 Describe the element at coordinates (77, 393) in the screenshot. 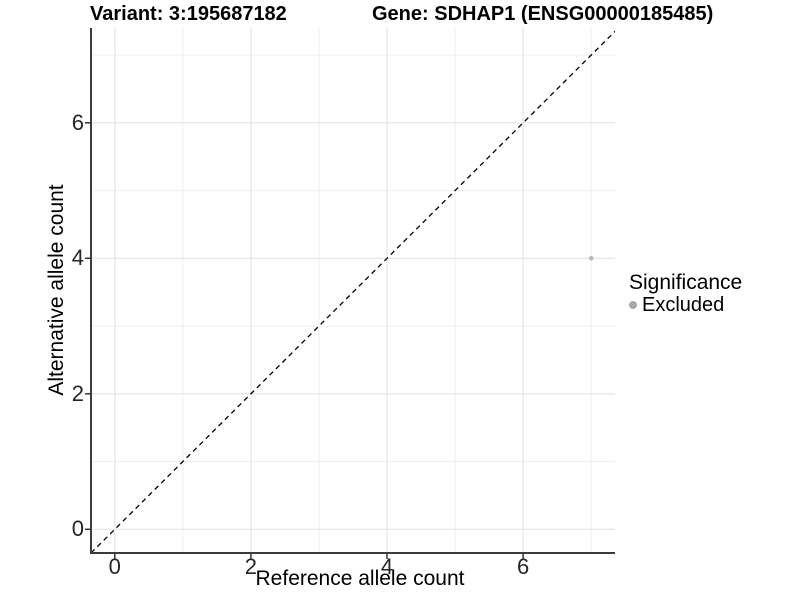

I see `y-tick-label: 2` at that location.